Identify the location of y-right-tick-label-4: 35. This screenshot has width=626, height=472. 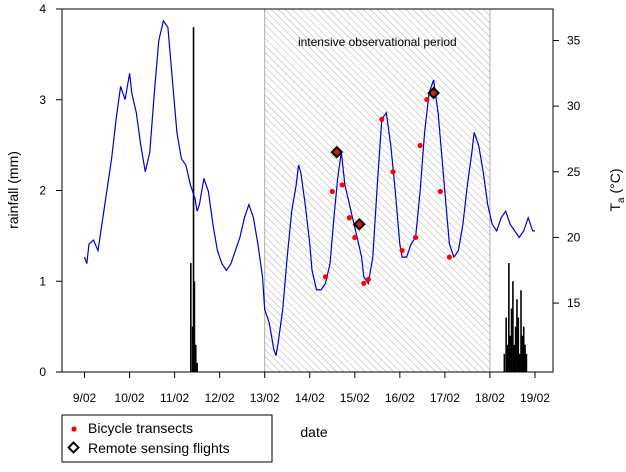
(574, 41).